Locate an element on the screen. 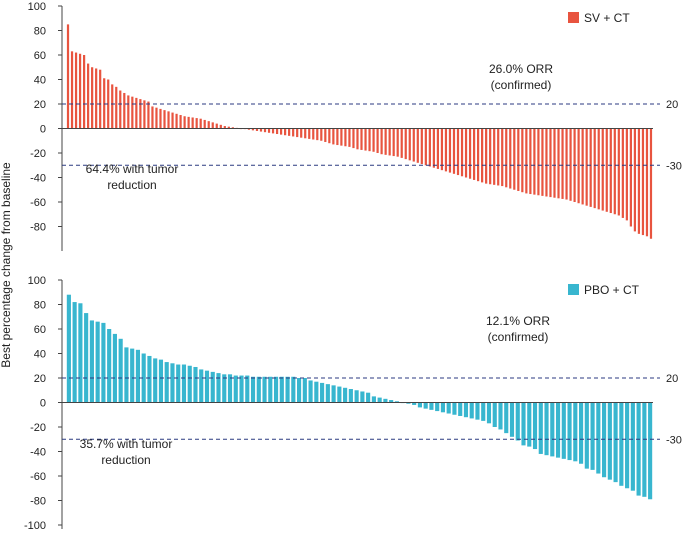  y-tick-label: 60 is located at coordinates (40, 330).